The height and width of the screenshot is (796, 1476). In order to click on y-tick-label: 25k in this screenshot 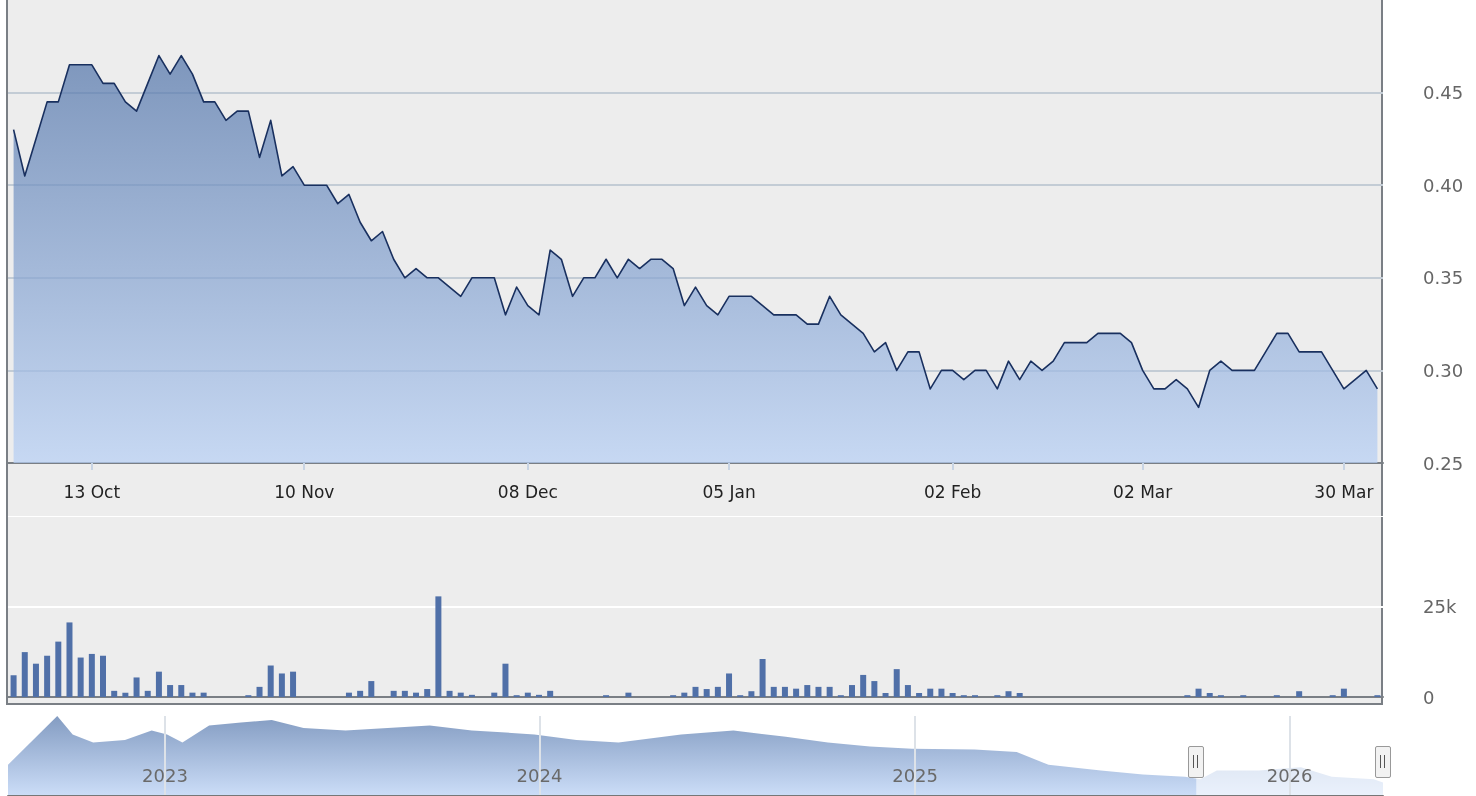, I will do `click(1440, 606)`.